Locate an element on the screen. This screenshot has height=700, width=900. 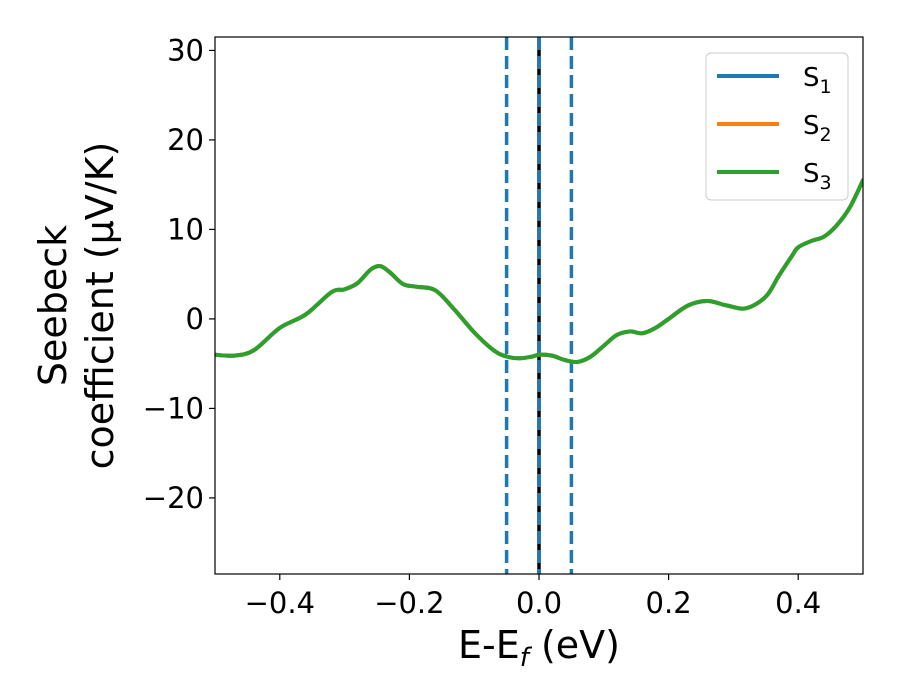
x-axis-label: E-Ef (eV) is located at coordinates (539, 648).